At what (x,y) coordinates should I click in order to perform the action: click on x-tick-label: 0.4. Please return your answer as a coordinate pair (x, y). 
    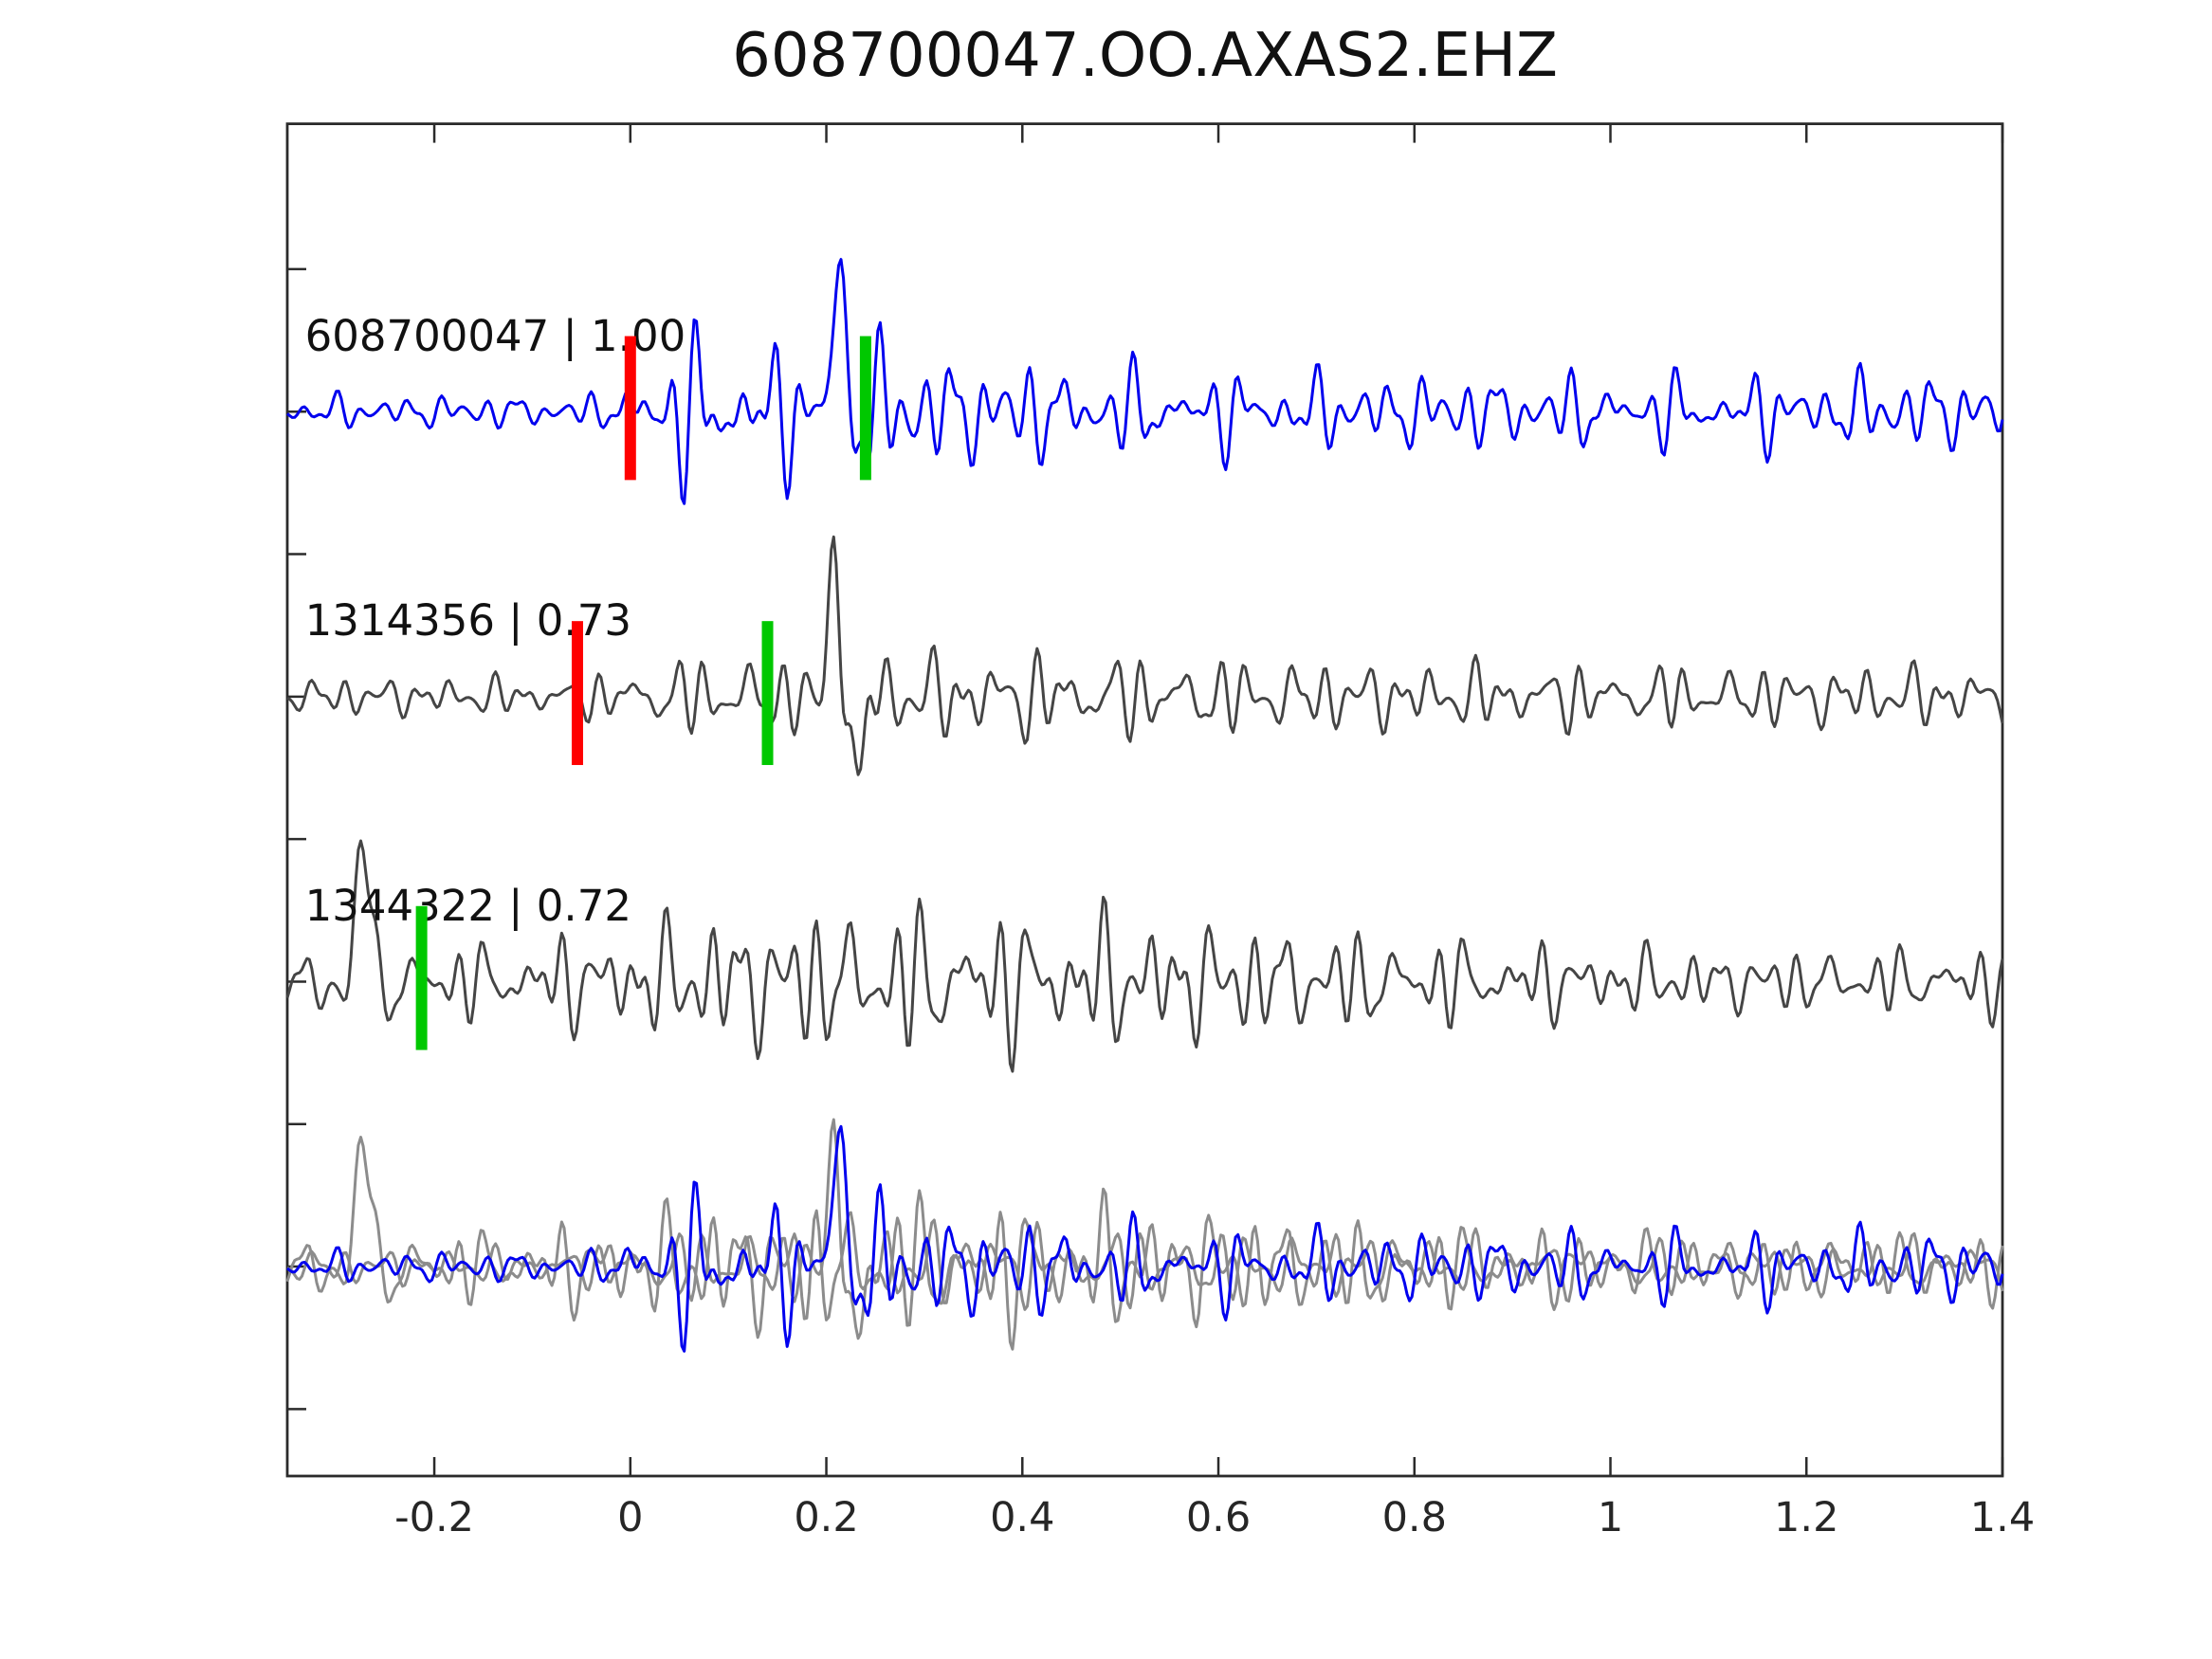
    Looking at the image, I should click on (1022, 1517).